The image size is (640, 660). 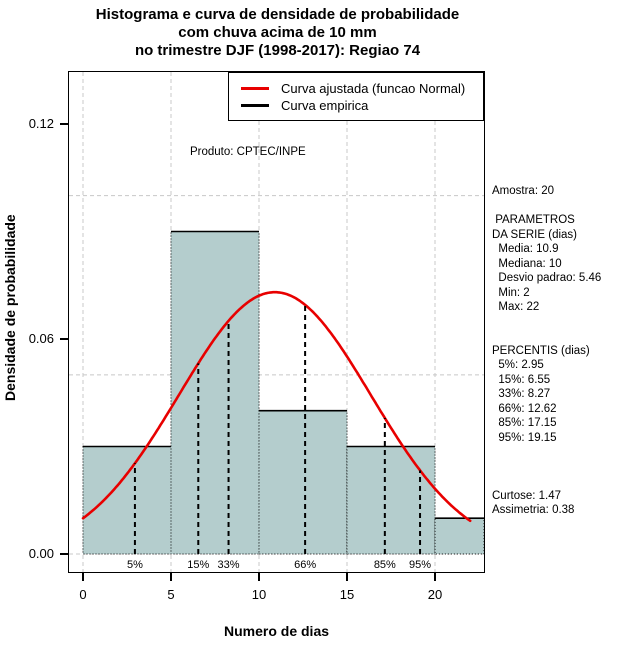 I want to click on percentile-label: 15%, so click(x=198, y=565).